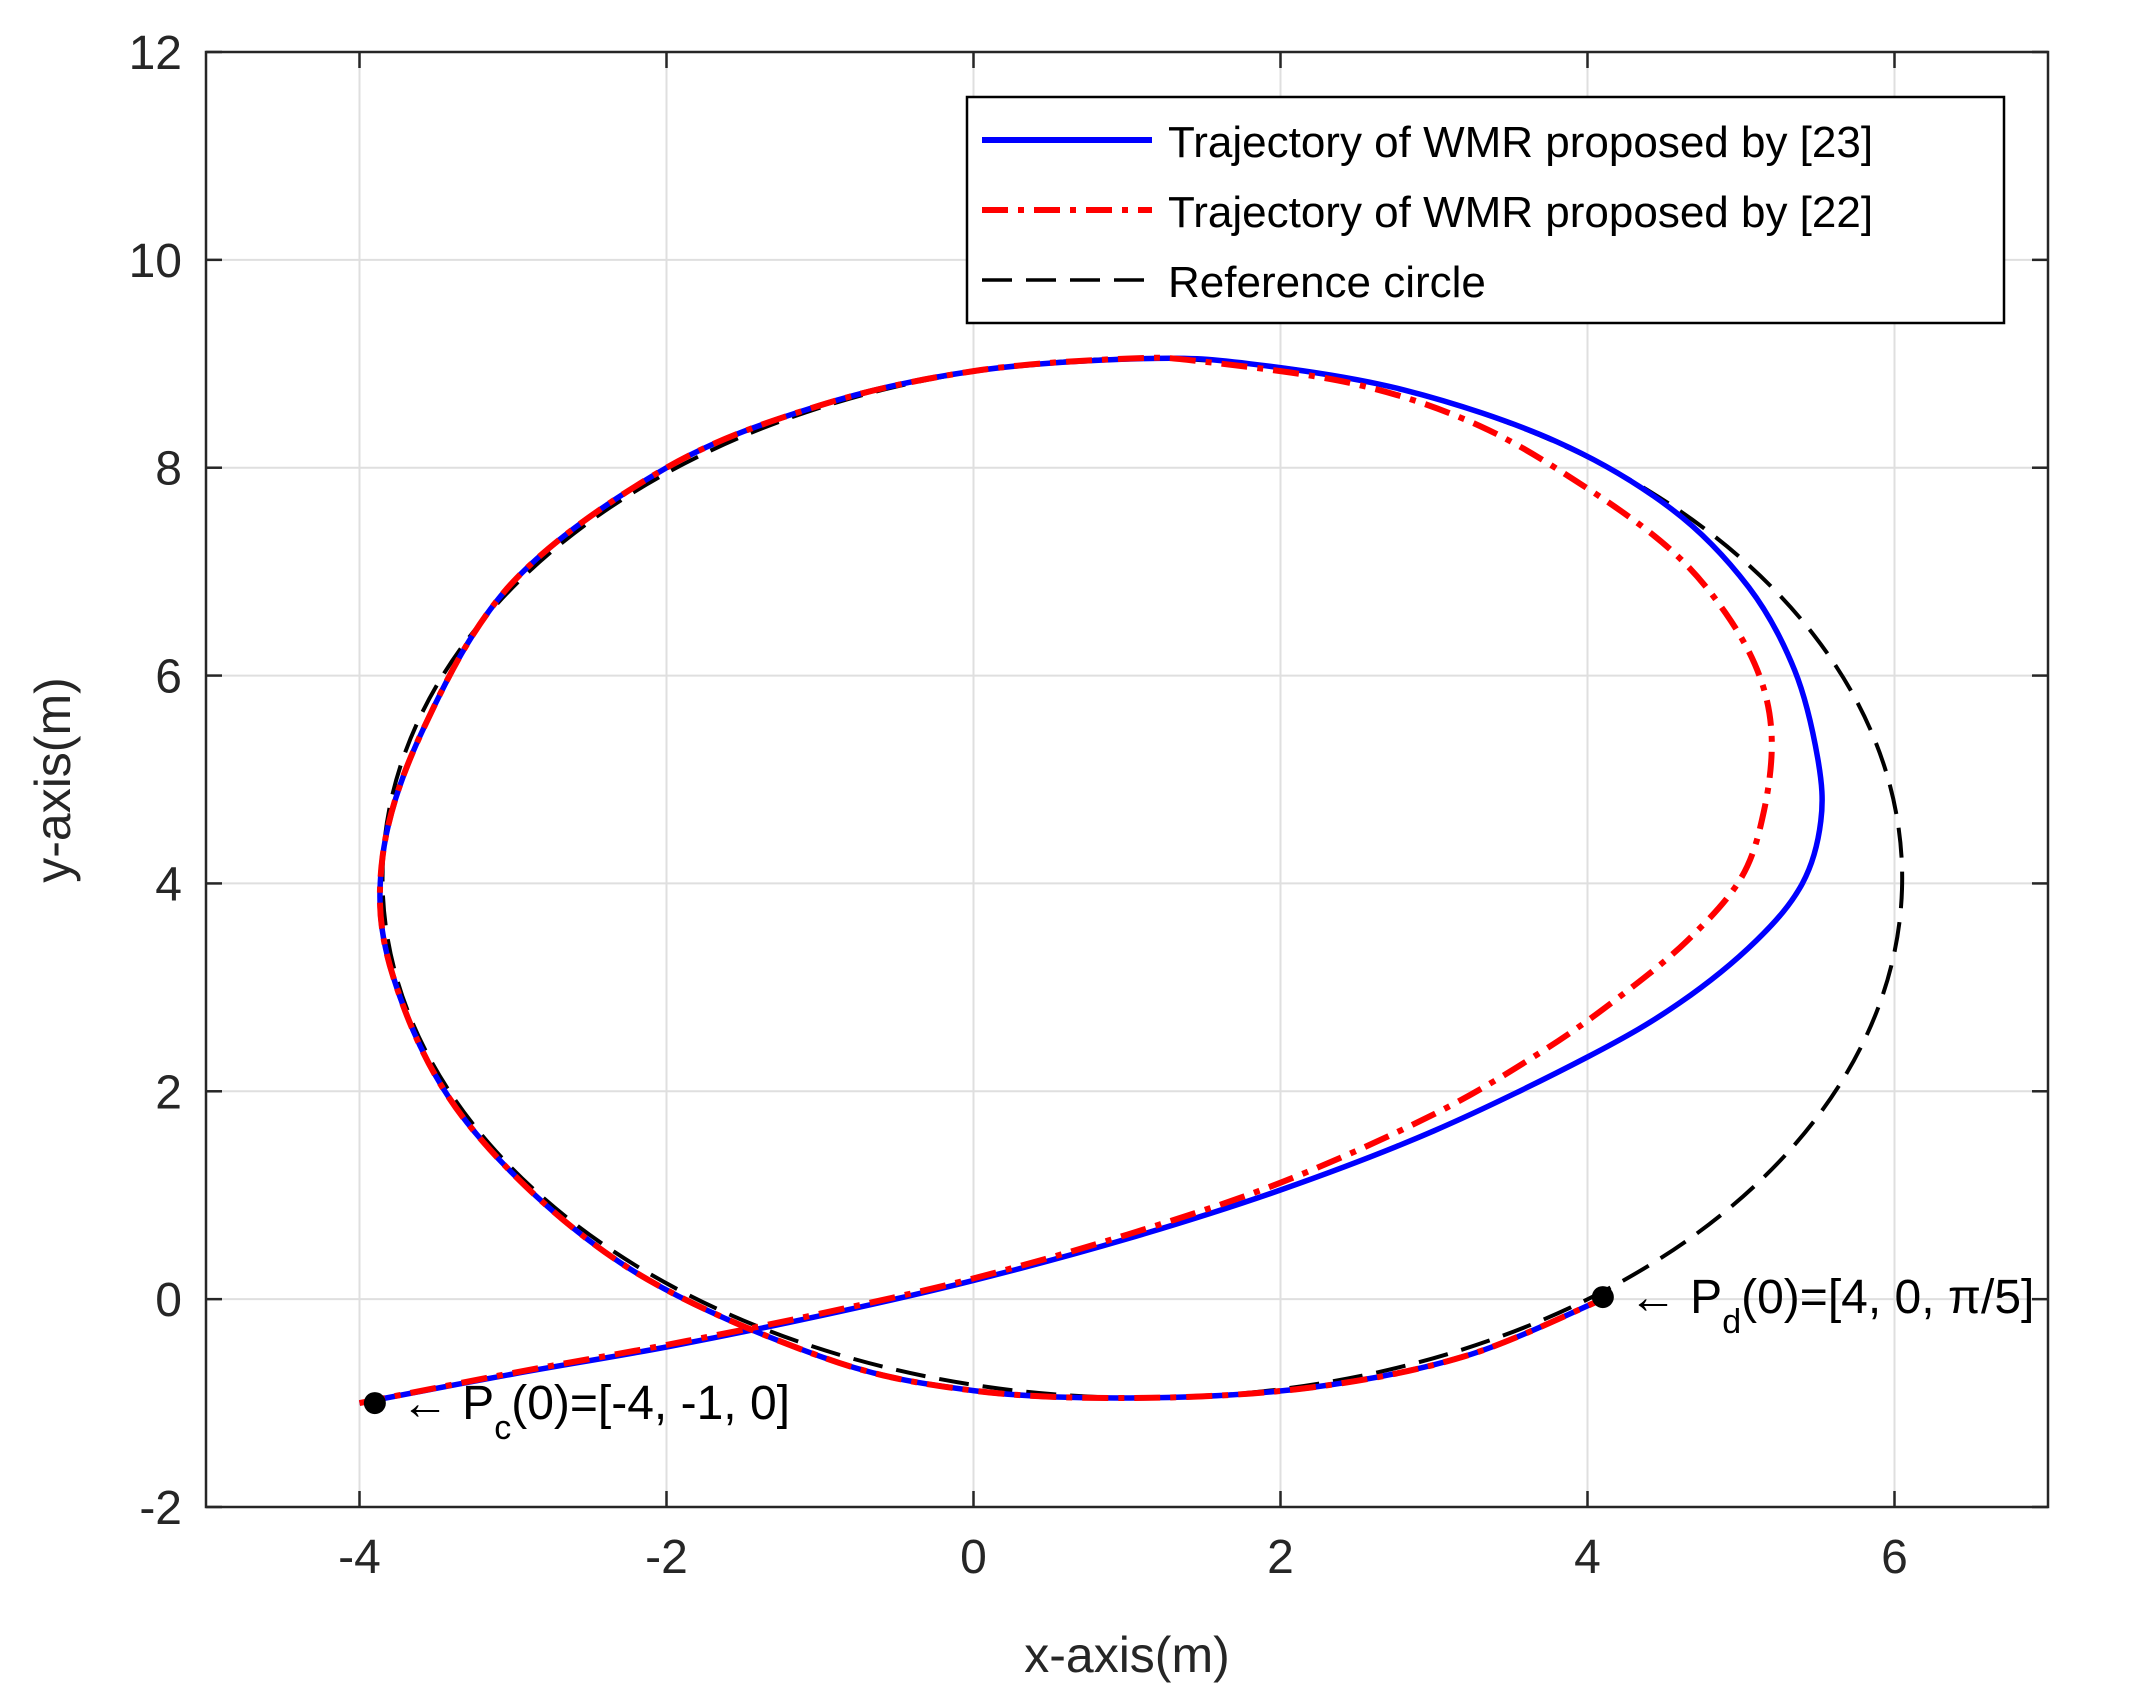 Image resolution: width=2139 pixels, height=1702 pixels. What do you see at coordinates (1199, 1359) in the screenshot?
I see `markers-layer: ← Pc(0)=[-4, -1, 0]← Pd(0)=[4, 0, π/5]` at bounding box center [1199, 1359].